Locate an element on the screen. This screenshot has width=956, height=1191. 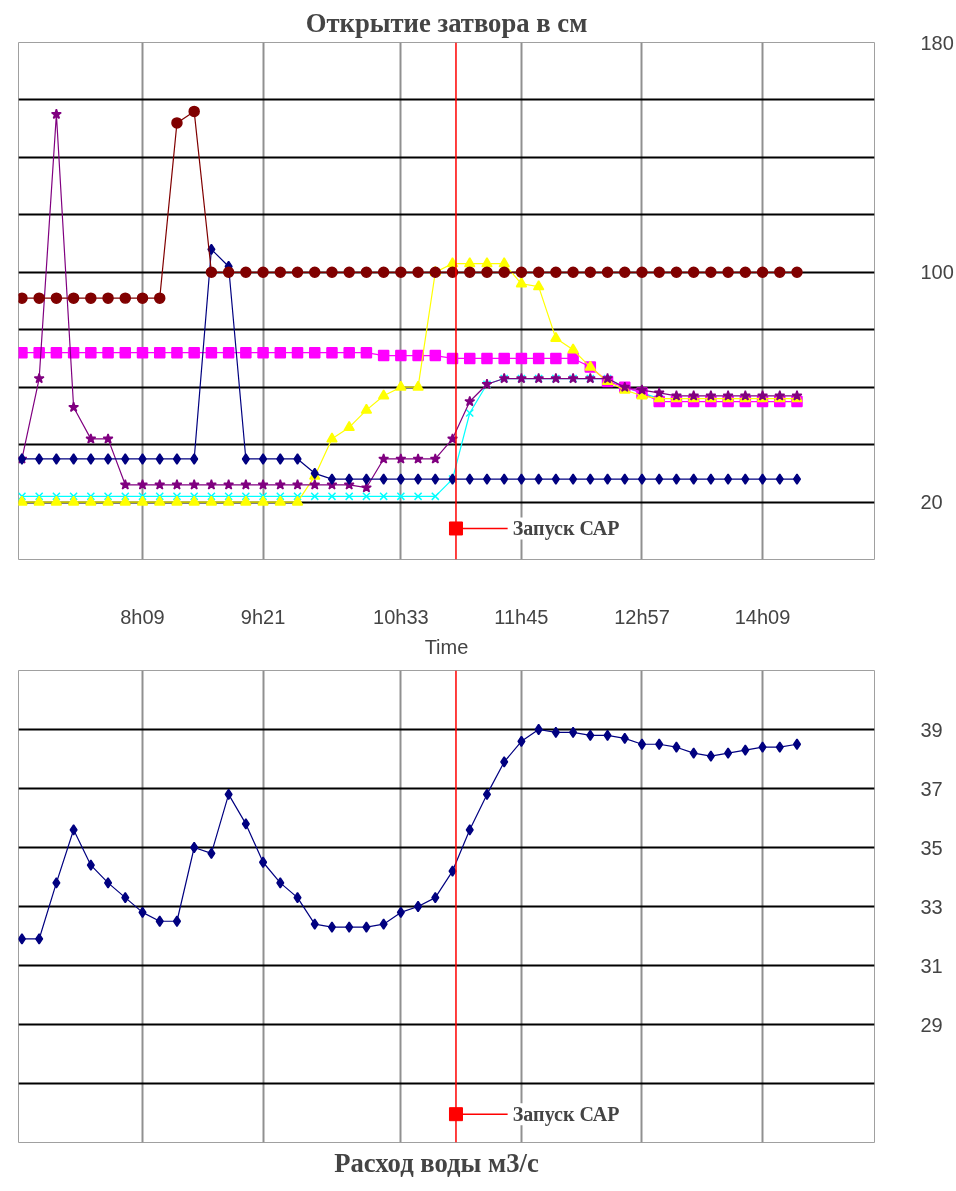
x-tick-label: 14h09 is located at coordinates (762, 616).